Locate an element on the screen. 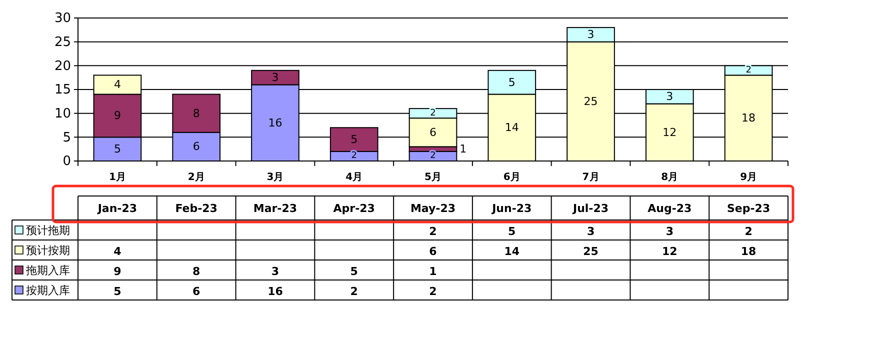 Image resolution: width=884 pixels, height=339 pixels. x-tick-label: 1月 is located at coordinates (117, 178).